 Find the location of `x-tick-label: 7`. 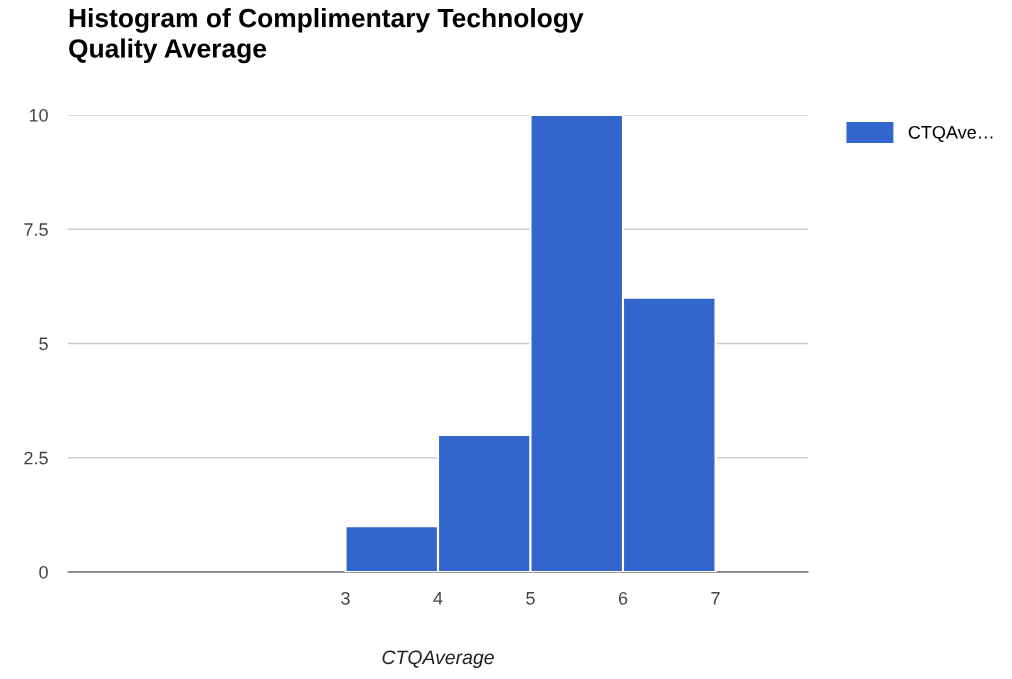

x-tick-label: 7 is located at coordinates (715, 598).